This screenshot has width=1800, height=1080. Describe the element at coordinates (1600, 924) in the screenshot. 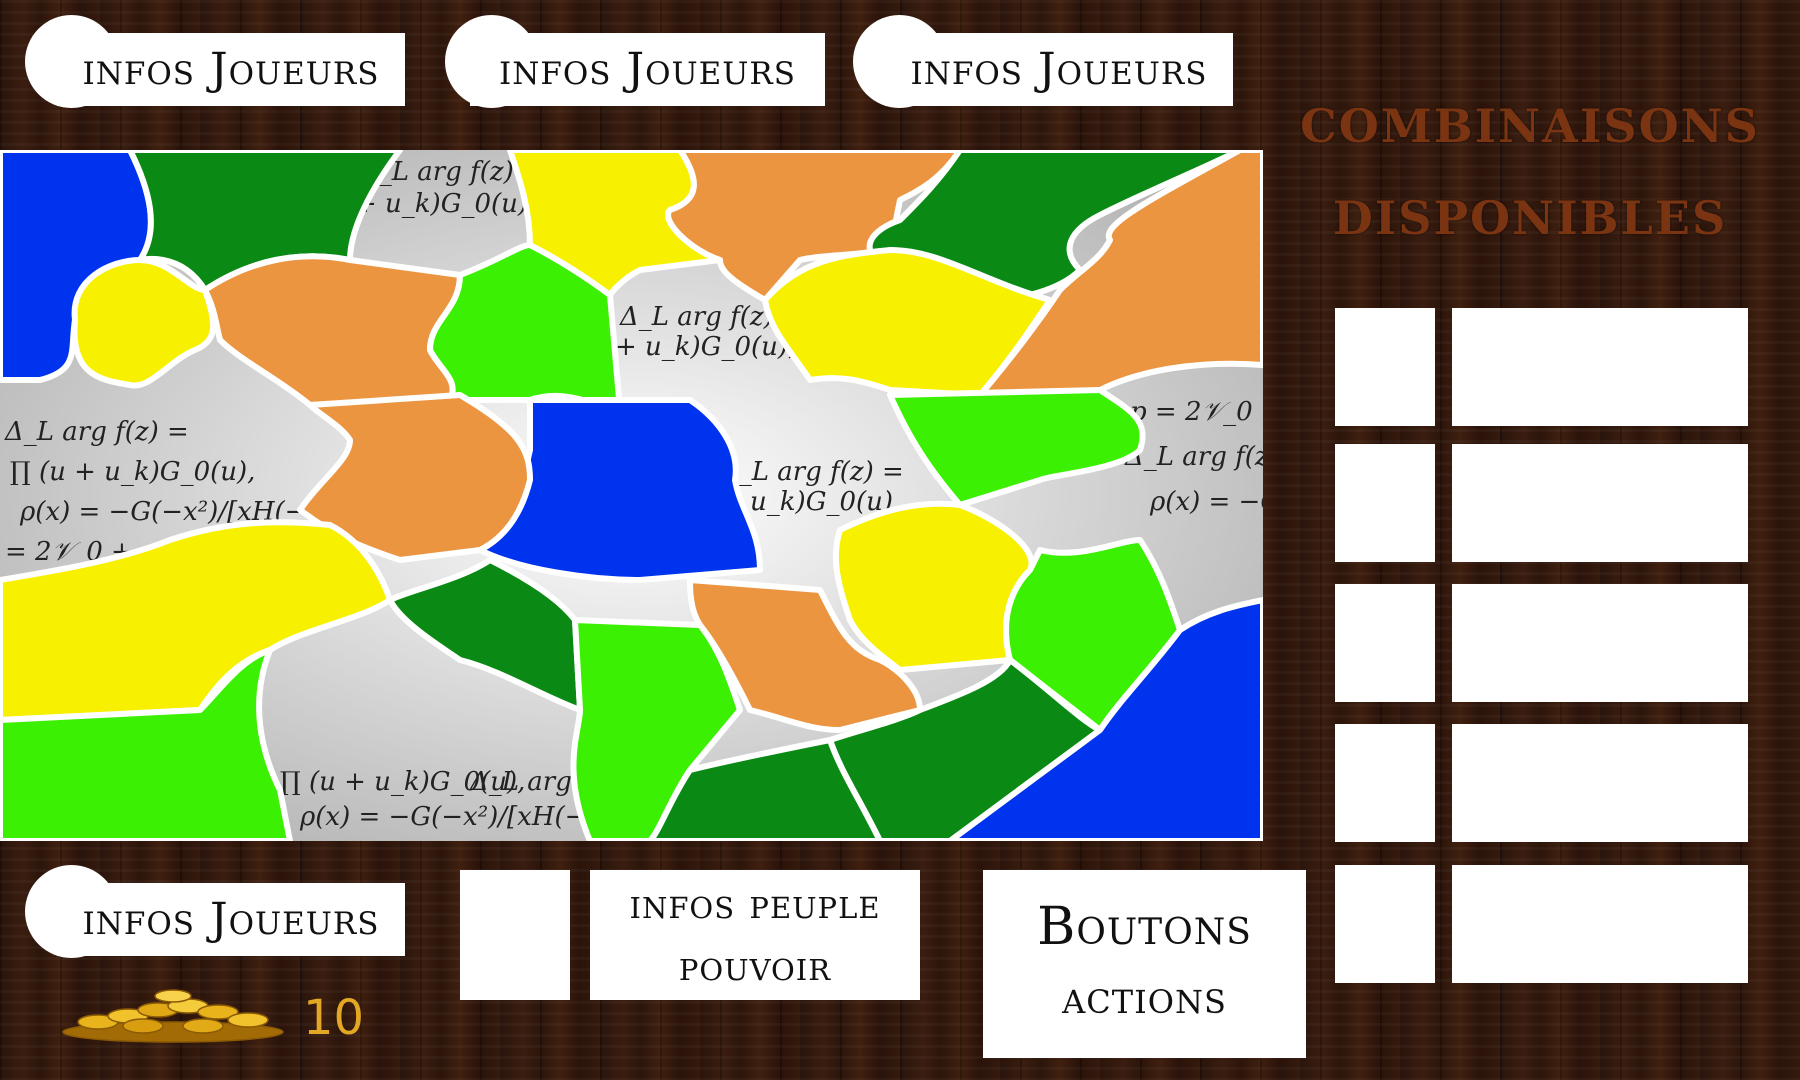

I see `combination-5-slot` at that location.